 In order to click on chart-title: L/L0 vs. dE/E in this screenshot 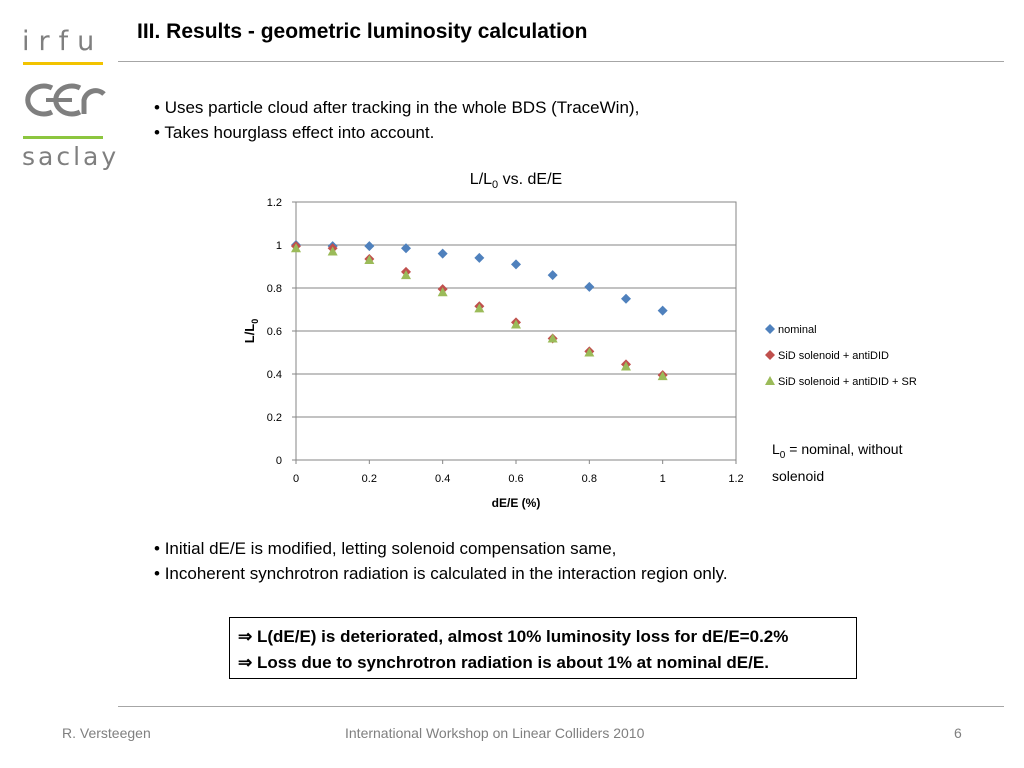, I will do `click(516, 181)`.